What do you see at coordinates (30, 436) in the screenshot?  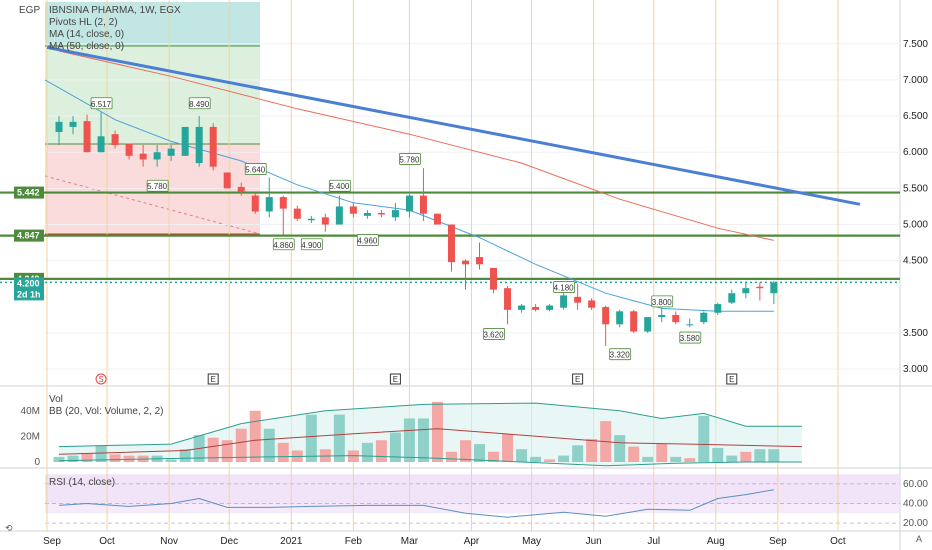 I see `volume-tick-label: 20M` at bounding box center [30, 436].